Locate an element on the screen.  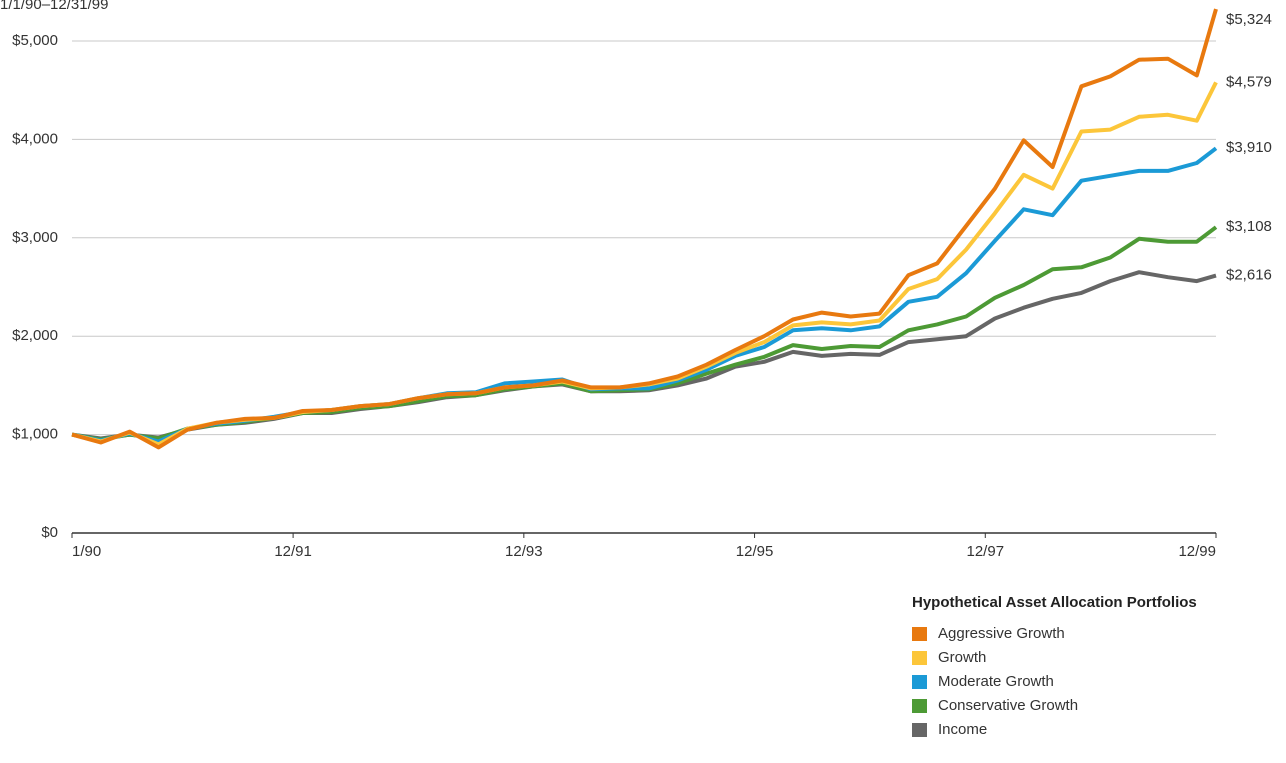
legend-label: Income is located at coordinates (962, 729).